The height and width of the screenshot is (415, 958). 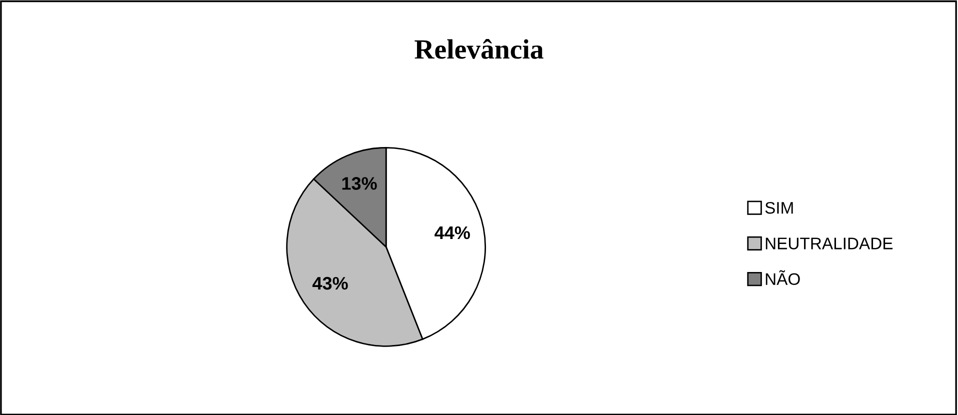 I want to click on chart-title: Relevância, so click(x=479, y=48).